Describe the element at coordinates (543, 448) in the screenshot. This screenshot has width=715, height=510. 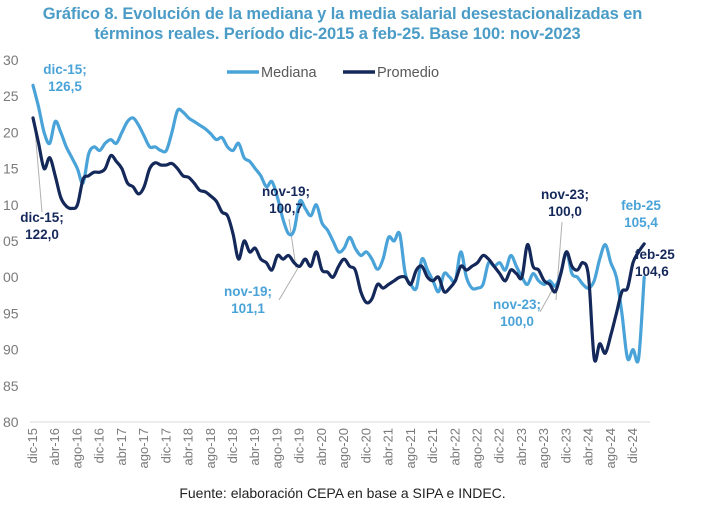
I see `x-tick-label: ago-23` at that location.